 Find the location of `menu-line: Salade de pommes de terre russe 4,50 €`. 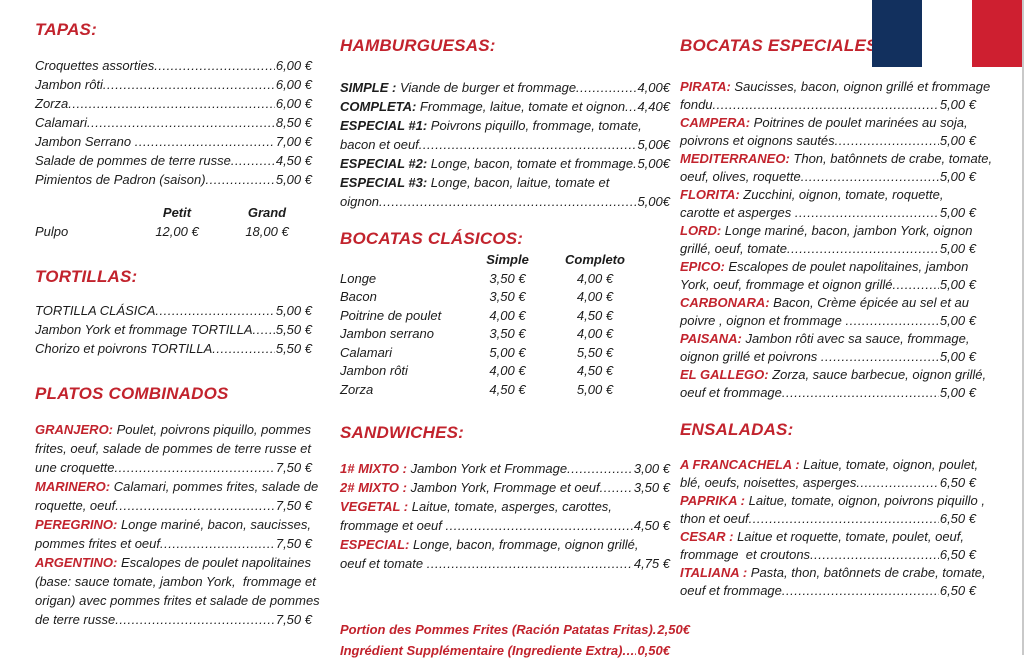

menu-line: Salade de pommes de terre russe 4,50 € is located at coordinates (173, 160).